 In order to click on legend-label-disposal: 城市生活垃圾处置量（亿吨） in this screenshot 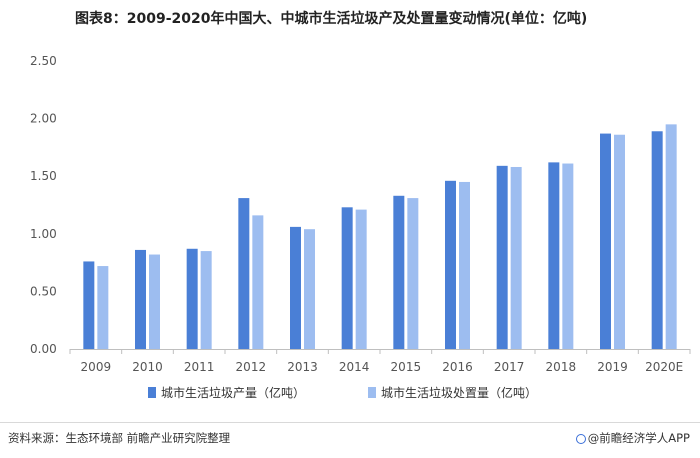, I will do `click(459, 392)`.